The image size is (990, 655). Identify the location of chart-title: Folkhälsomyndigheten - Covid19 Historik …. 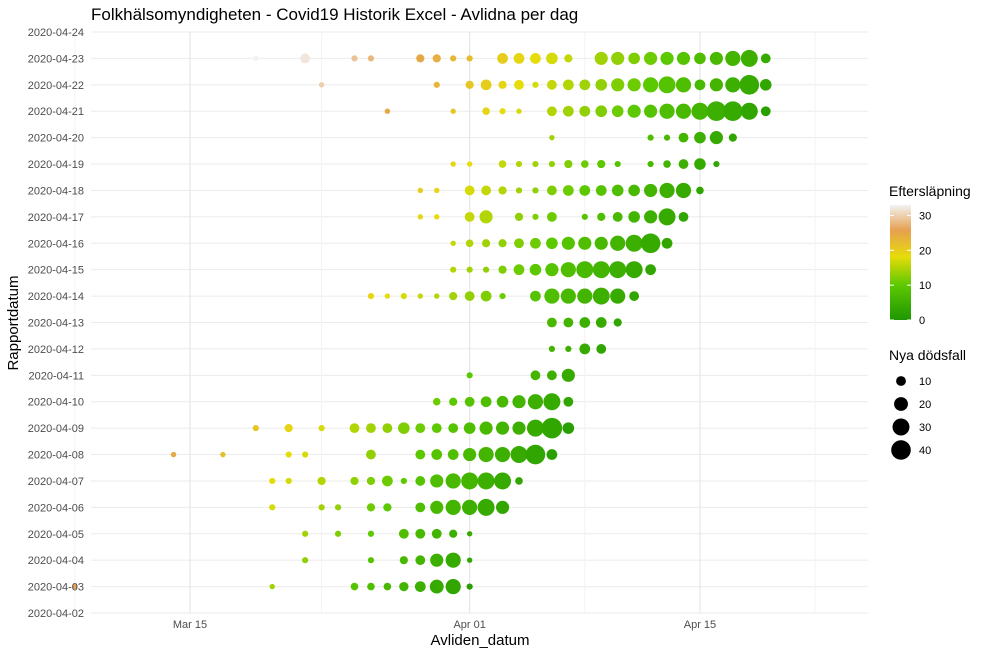
(334, 14).